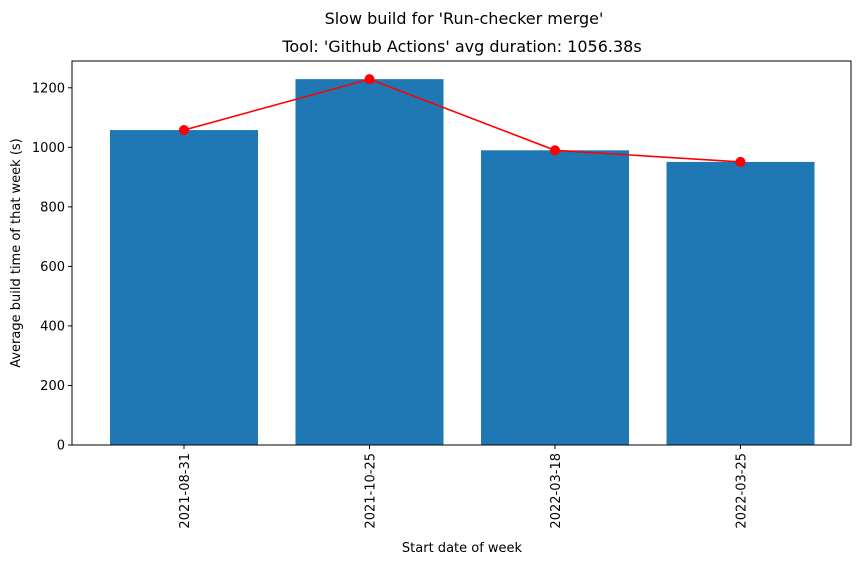 The width and height of the screenshot is (859, 564). I want to click on x-axis: 2021-08-31 2021-10-25 2022-03-18 2022-03-25, so click(464, 487).